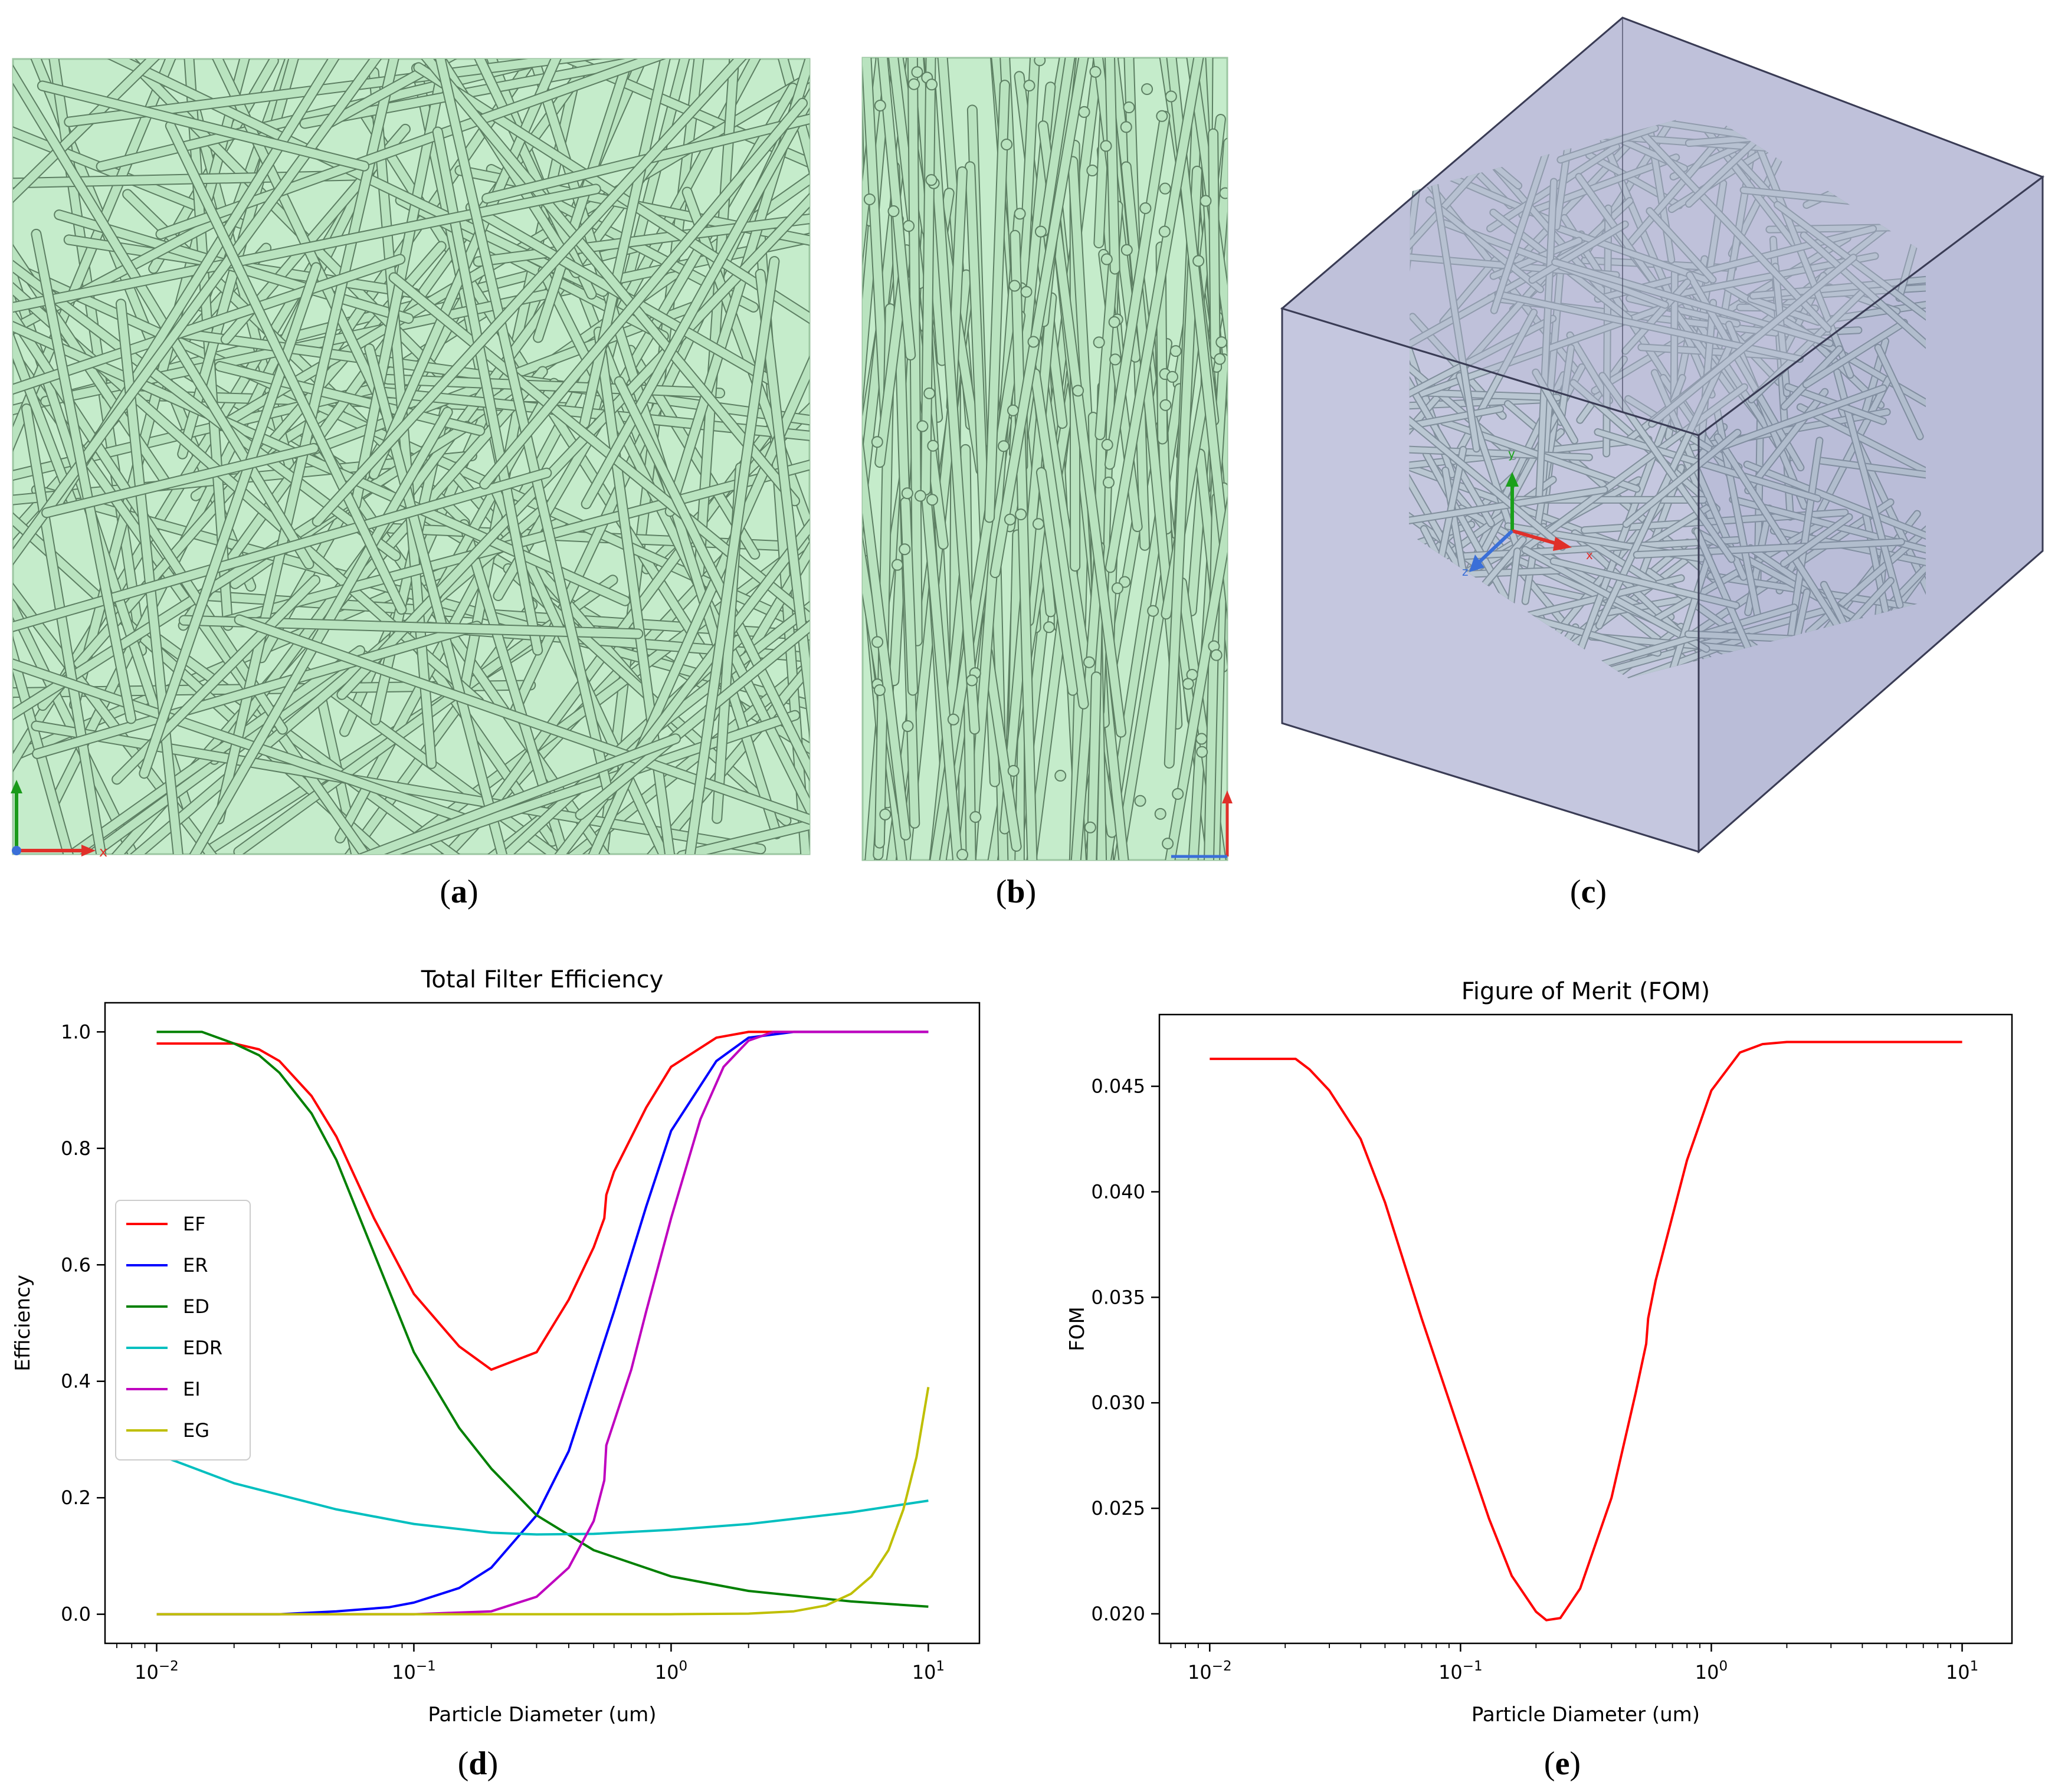 This screenshot has width=2045, height=1792. I want to click on x-axis-triad-icon, so click(1535, 537).